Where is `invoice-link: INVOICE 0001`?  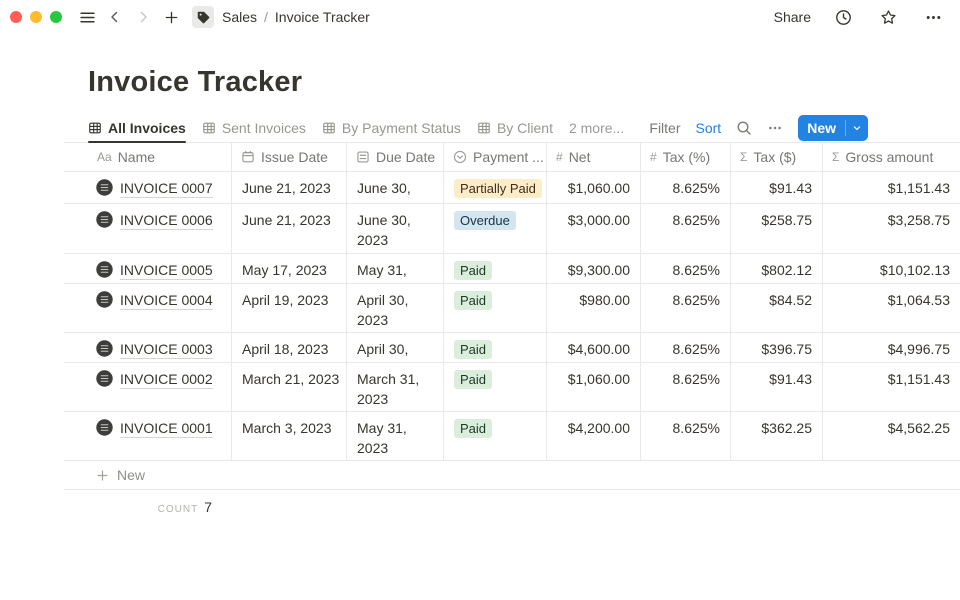 invoice-link: INVOICE 0001 is located at coordinates (166, 429).